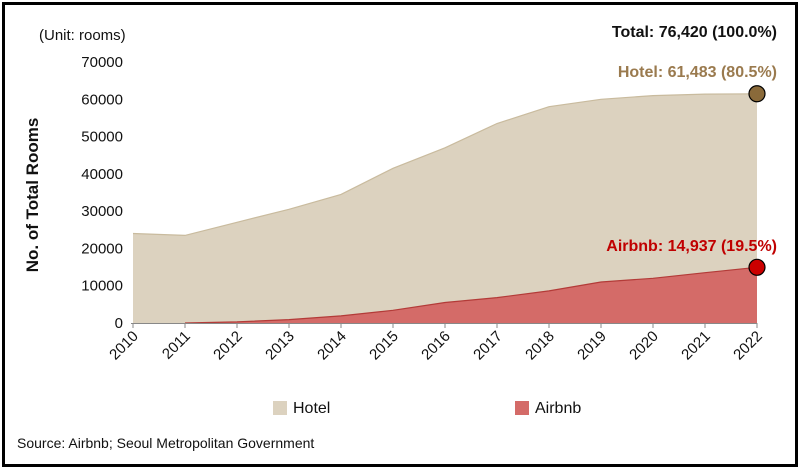  Describe the element at coordinates (280, 346) in the screenshot. I see `x-tick-label: 2013` at that location.